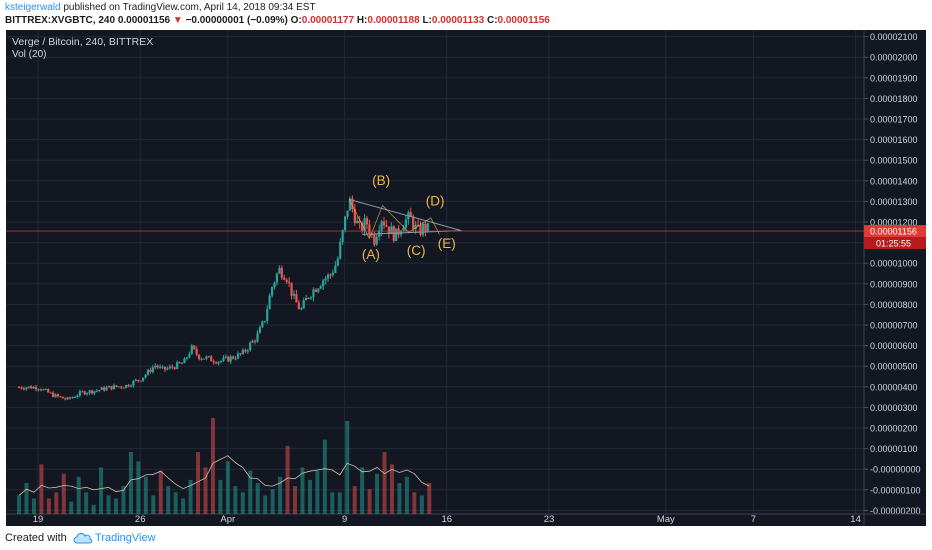 This screenshot has width=932, height=550. I want to click on open-value: 0.00001177, so click(328, 20).